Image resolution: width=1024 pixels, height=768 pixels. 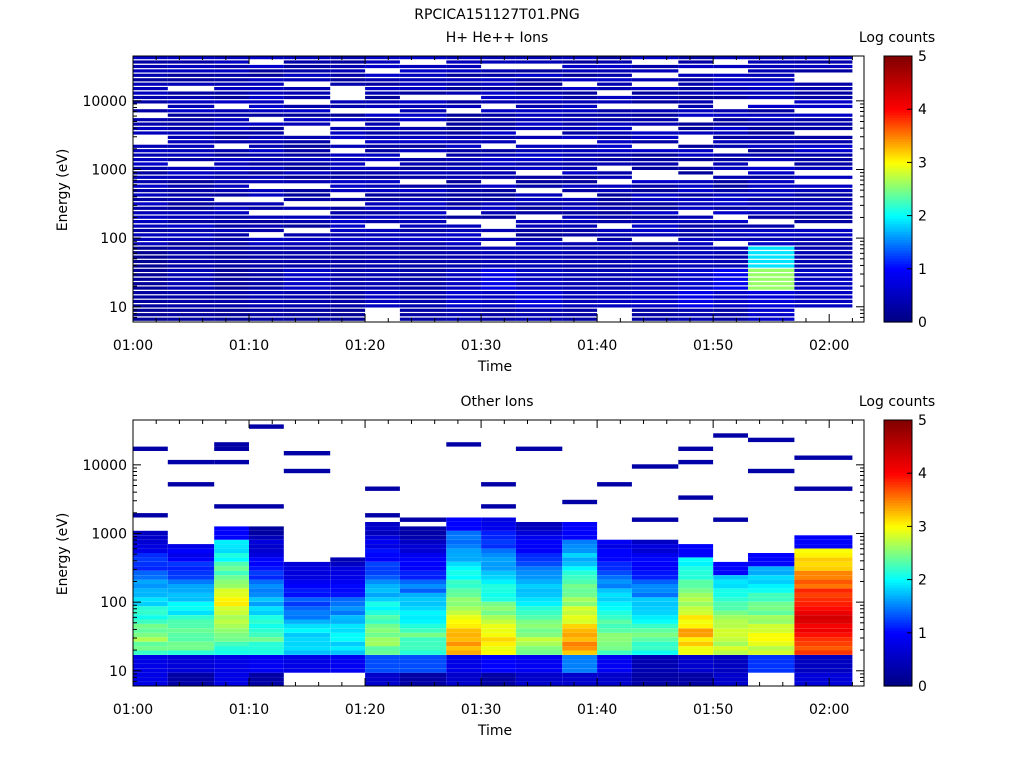 I want to click on x-tick-label: 01:20, so click(x=365, y=710).